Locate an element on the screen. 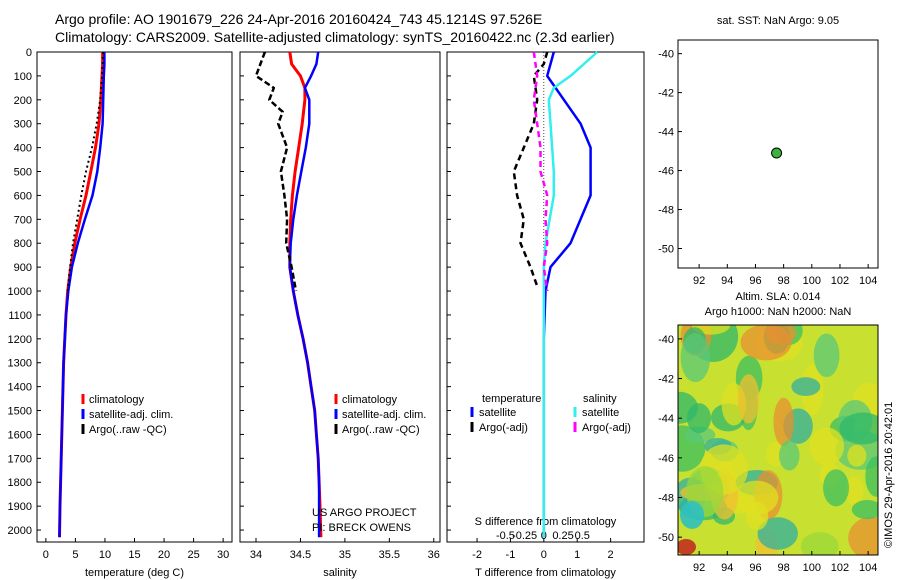  sla-heatmap is located at coordinates (778, 440).